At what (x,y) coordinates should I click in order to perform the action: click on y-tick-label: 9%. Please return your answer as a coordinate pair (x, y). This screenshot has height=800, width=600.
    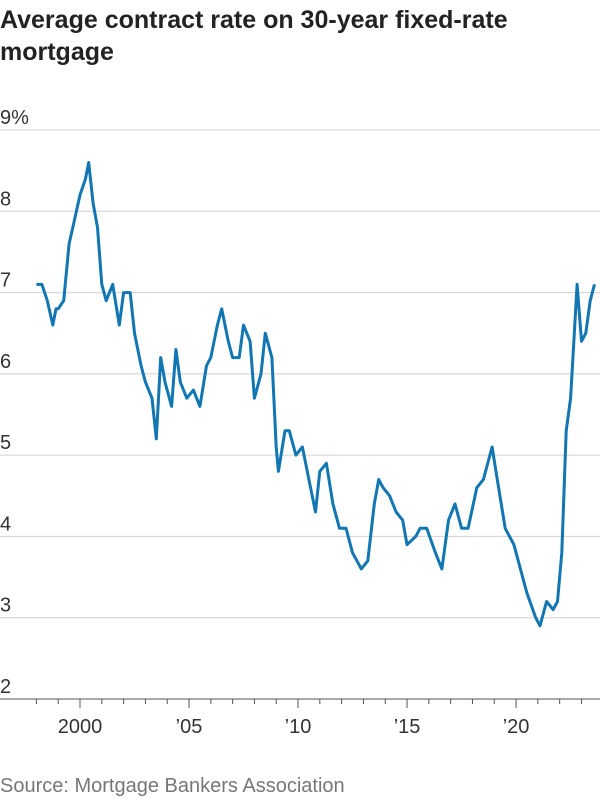
    Looking at the image, I should click on (14, 118).